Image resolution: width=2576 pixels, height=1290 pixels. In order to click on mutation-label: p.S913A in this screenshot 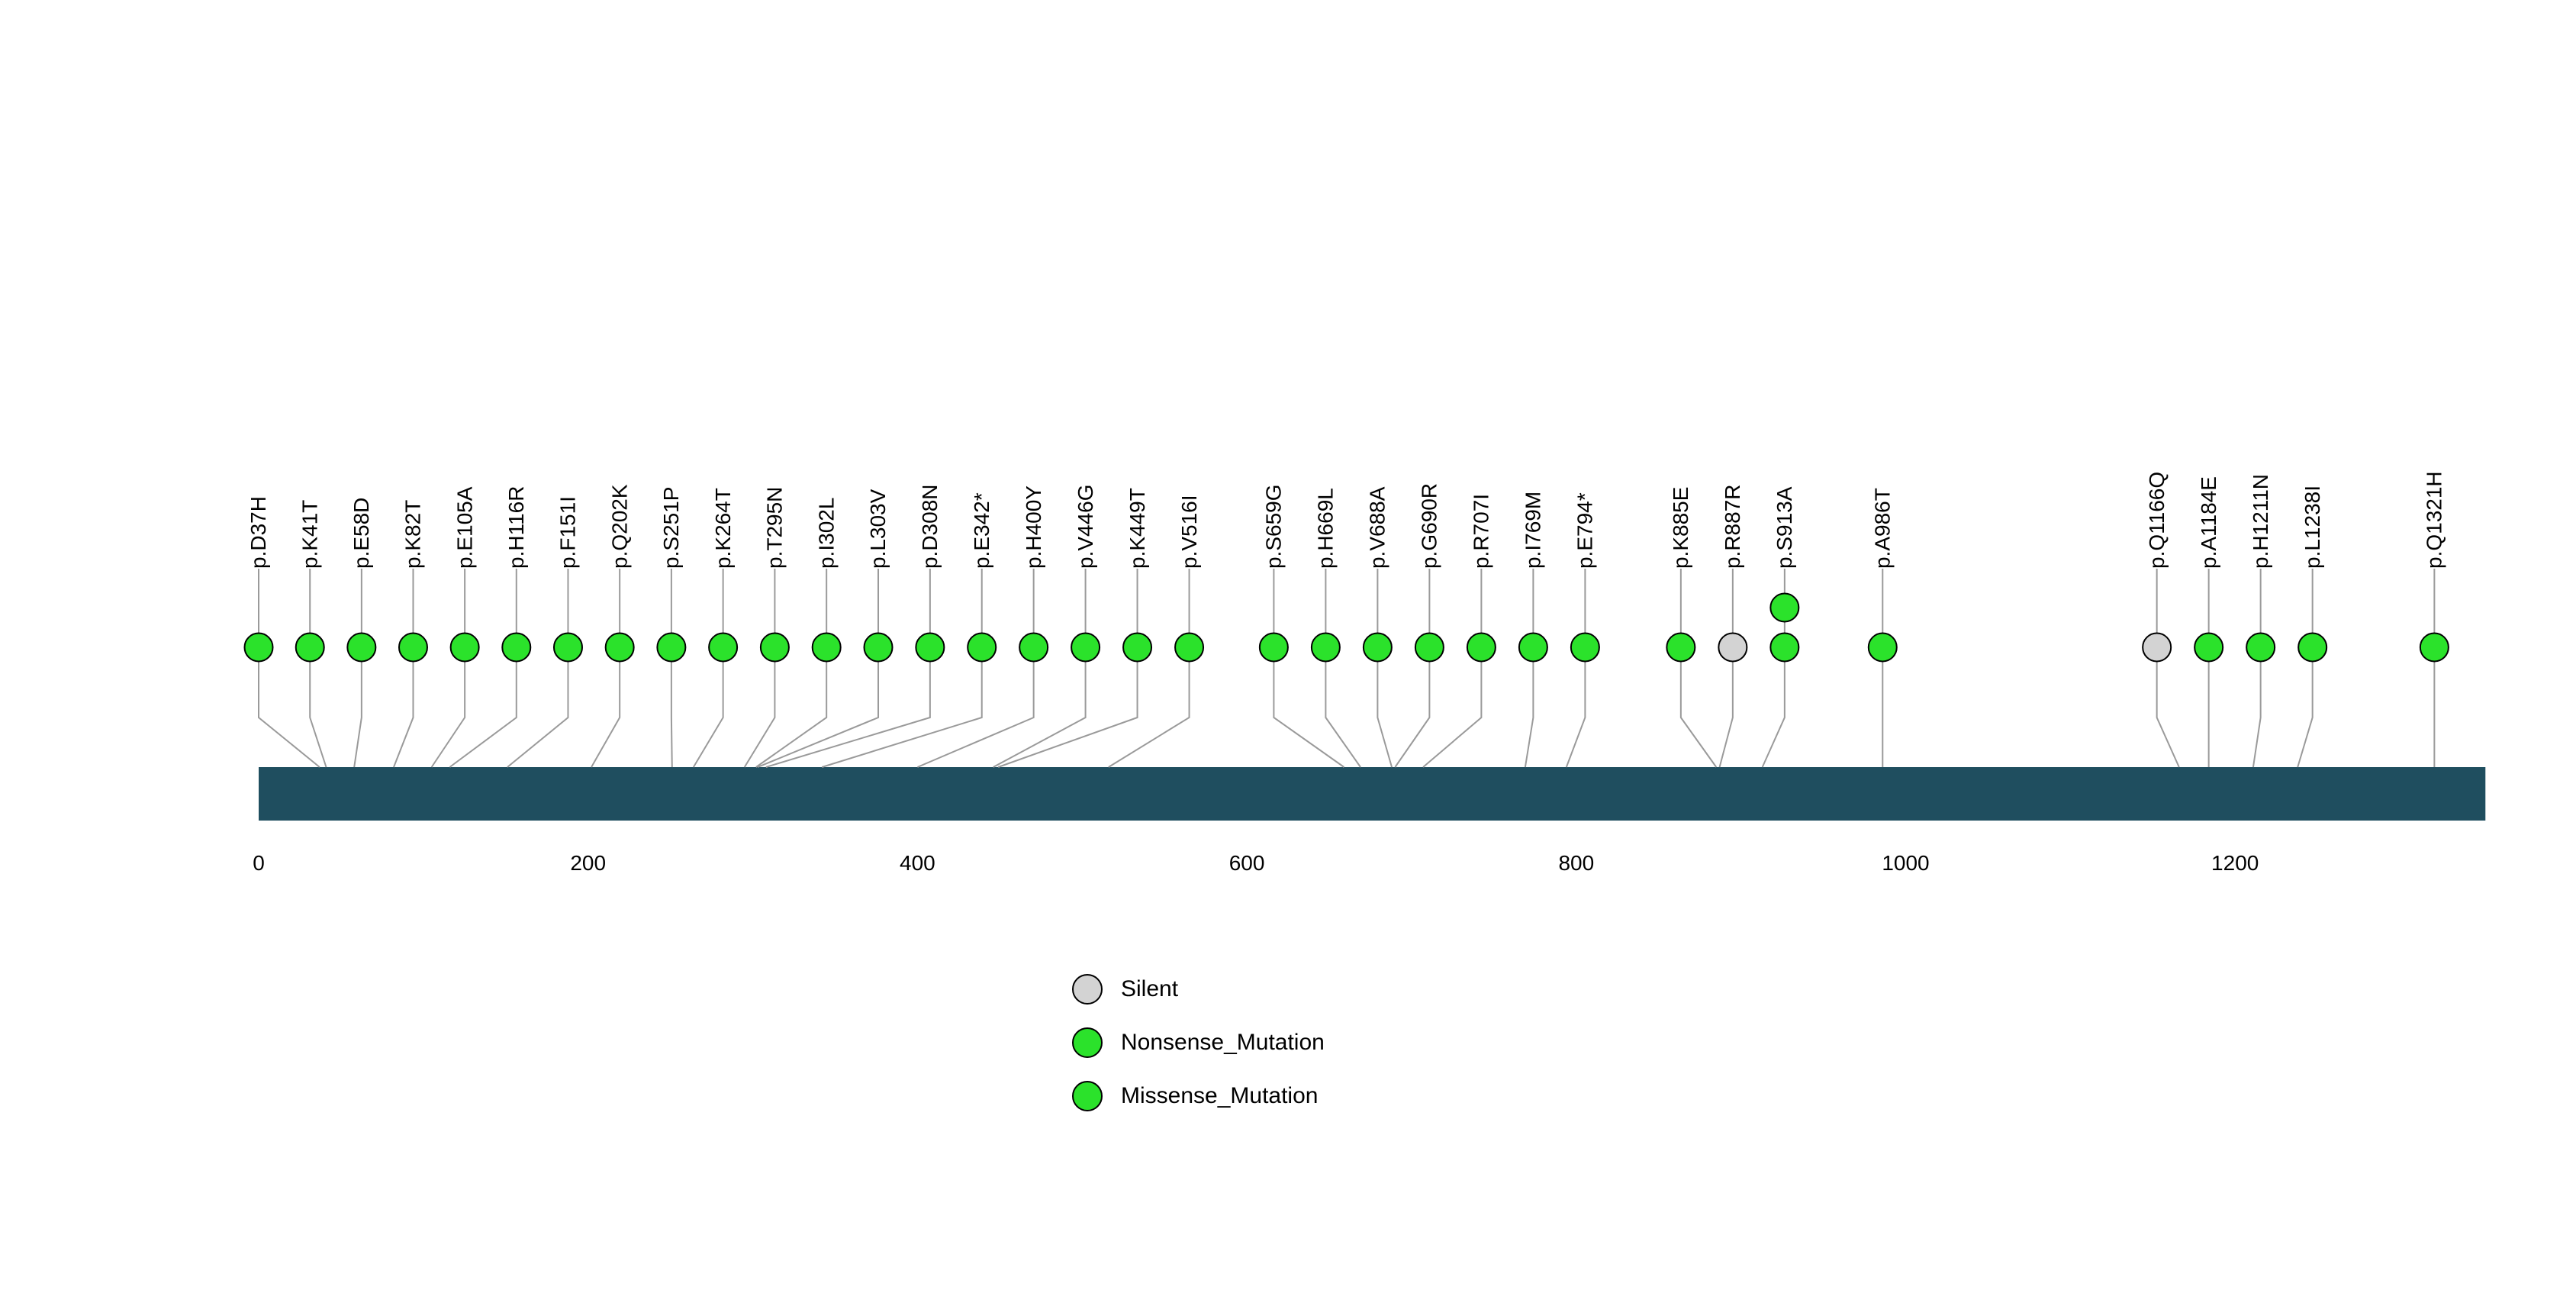, I will do `click(1784, 528)`.